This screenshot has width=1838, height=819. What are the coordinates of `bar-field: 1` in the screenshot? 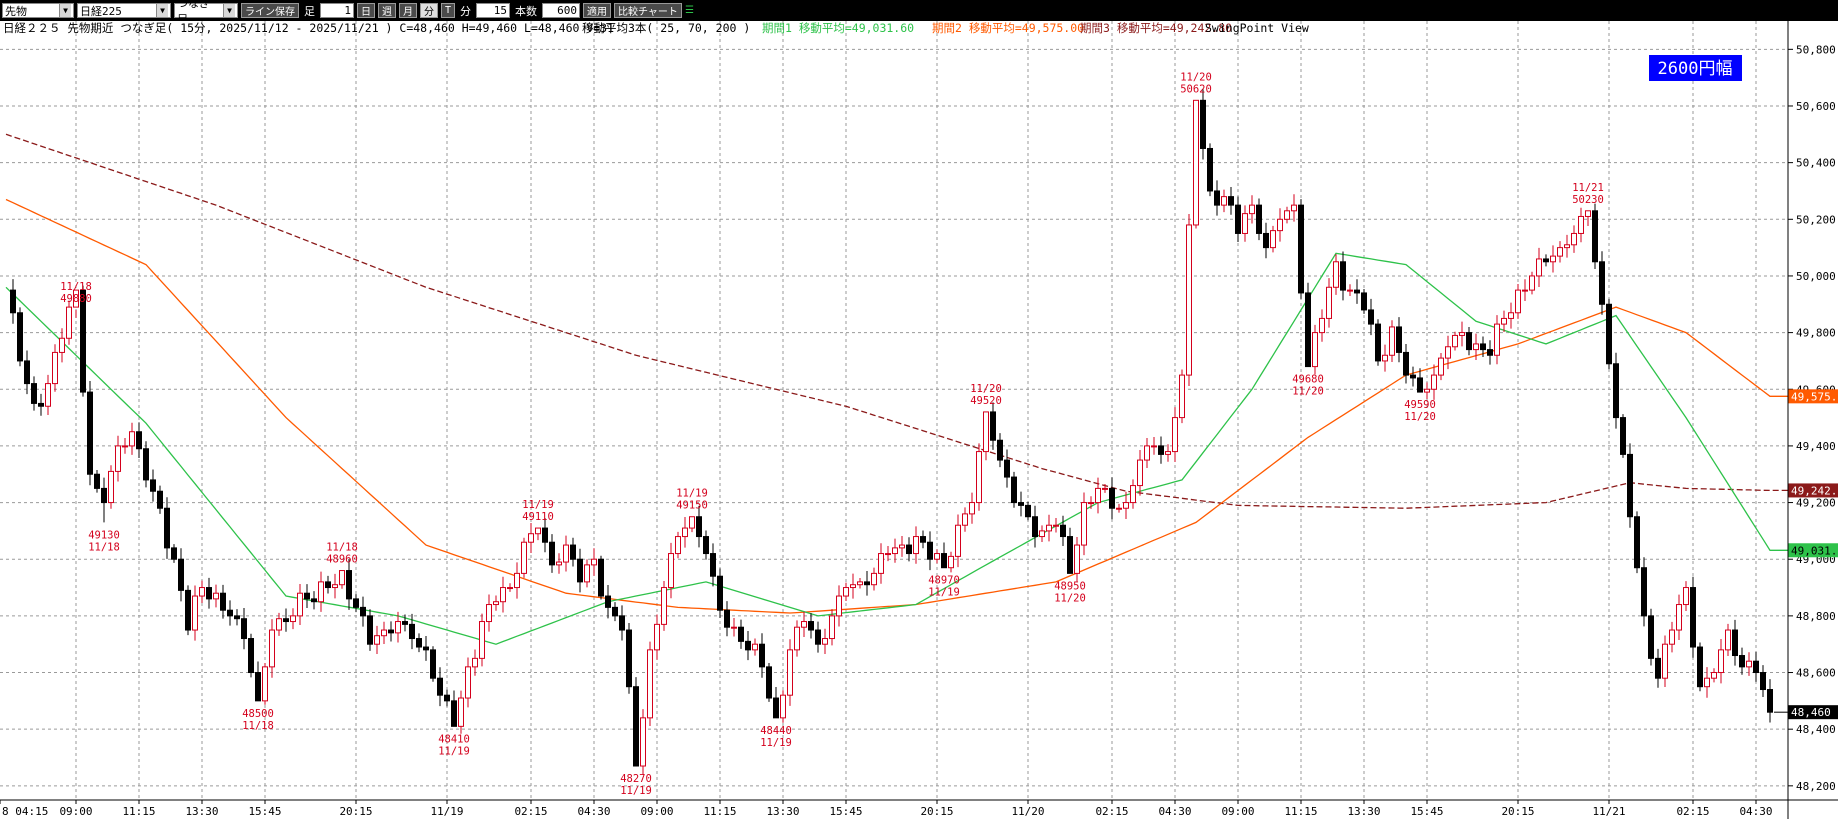 It's located at (337, 10).